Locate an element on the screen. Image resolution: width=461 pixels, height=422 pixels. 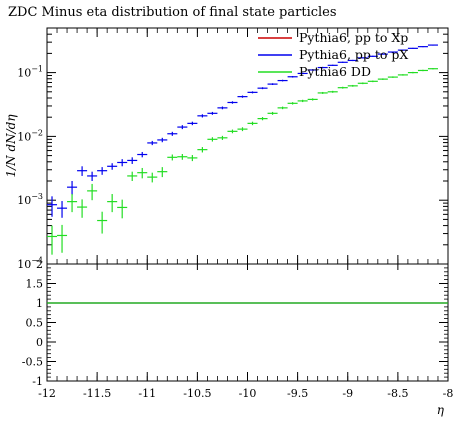
x-tick-label: -11.5 is located at coordinates (97, 393).